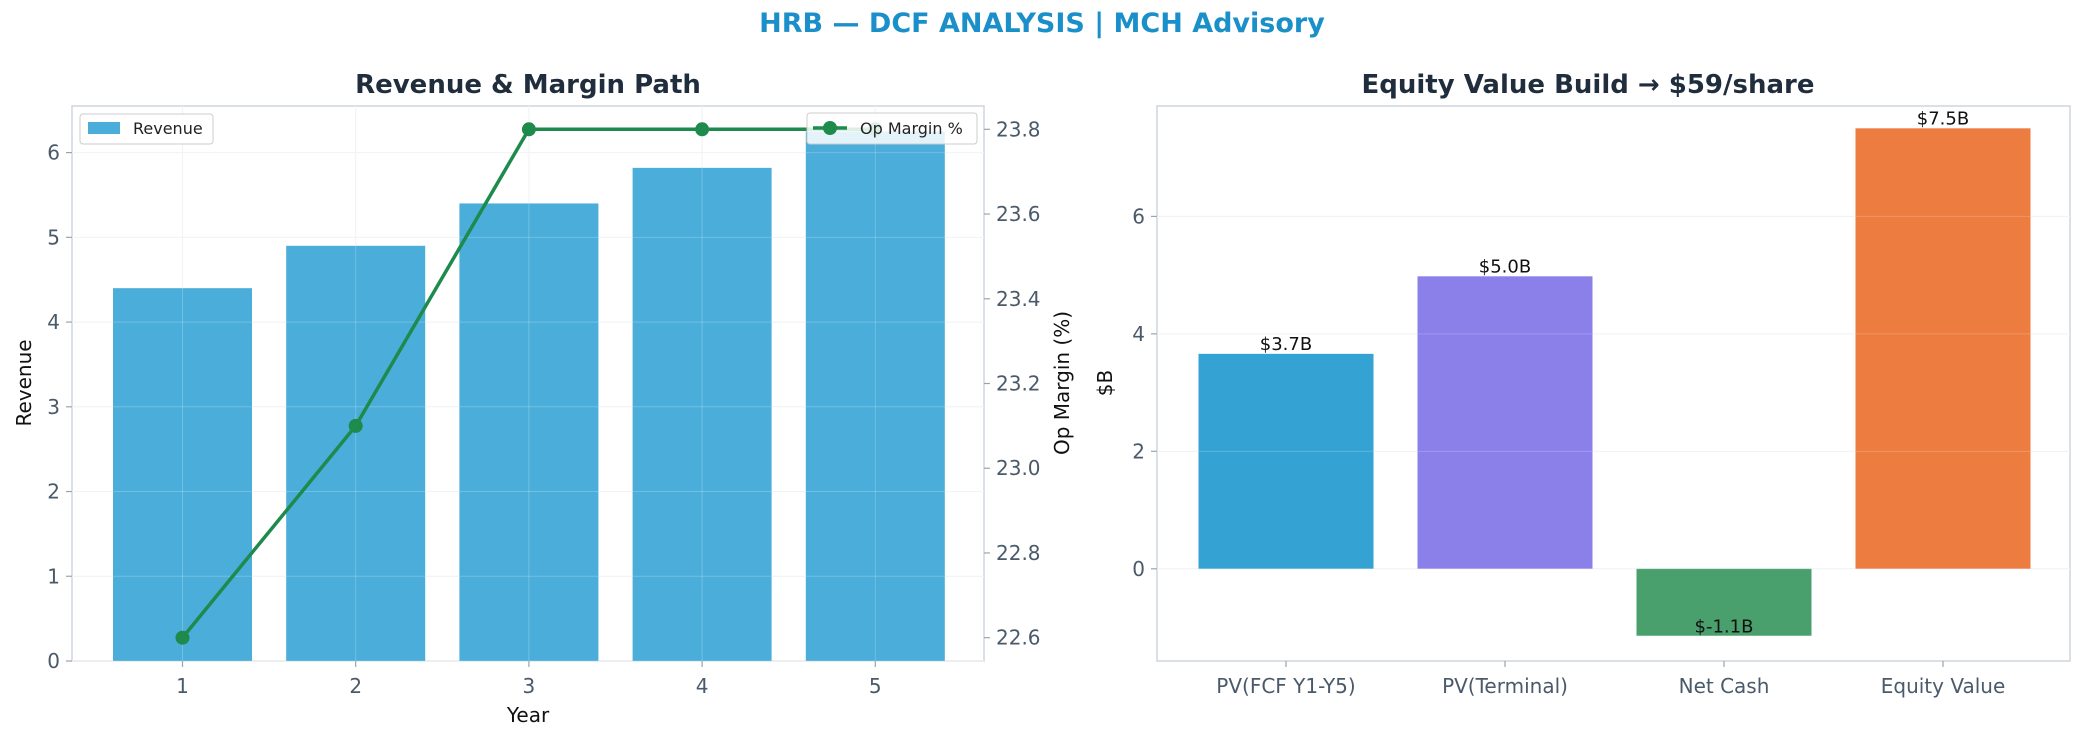 Image resolution: width=2084 pixels, height=742 pixels. Describe the element at coordinates (911, 128) in the screenshot. I see `op-margin-legend-label: Op Margin %` at that location.